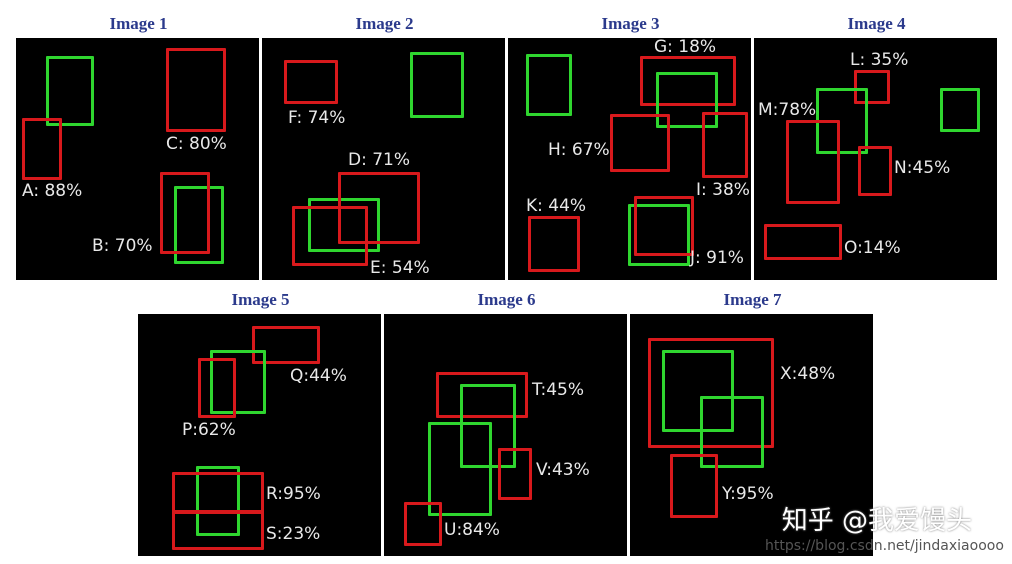  I want to click on prediction-box-e, so click(330, 236).